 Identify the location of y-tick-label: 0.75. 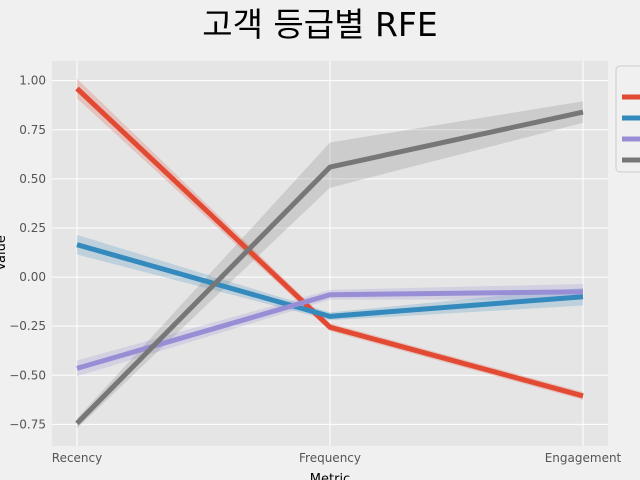
(32, 130).